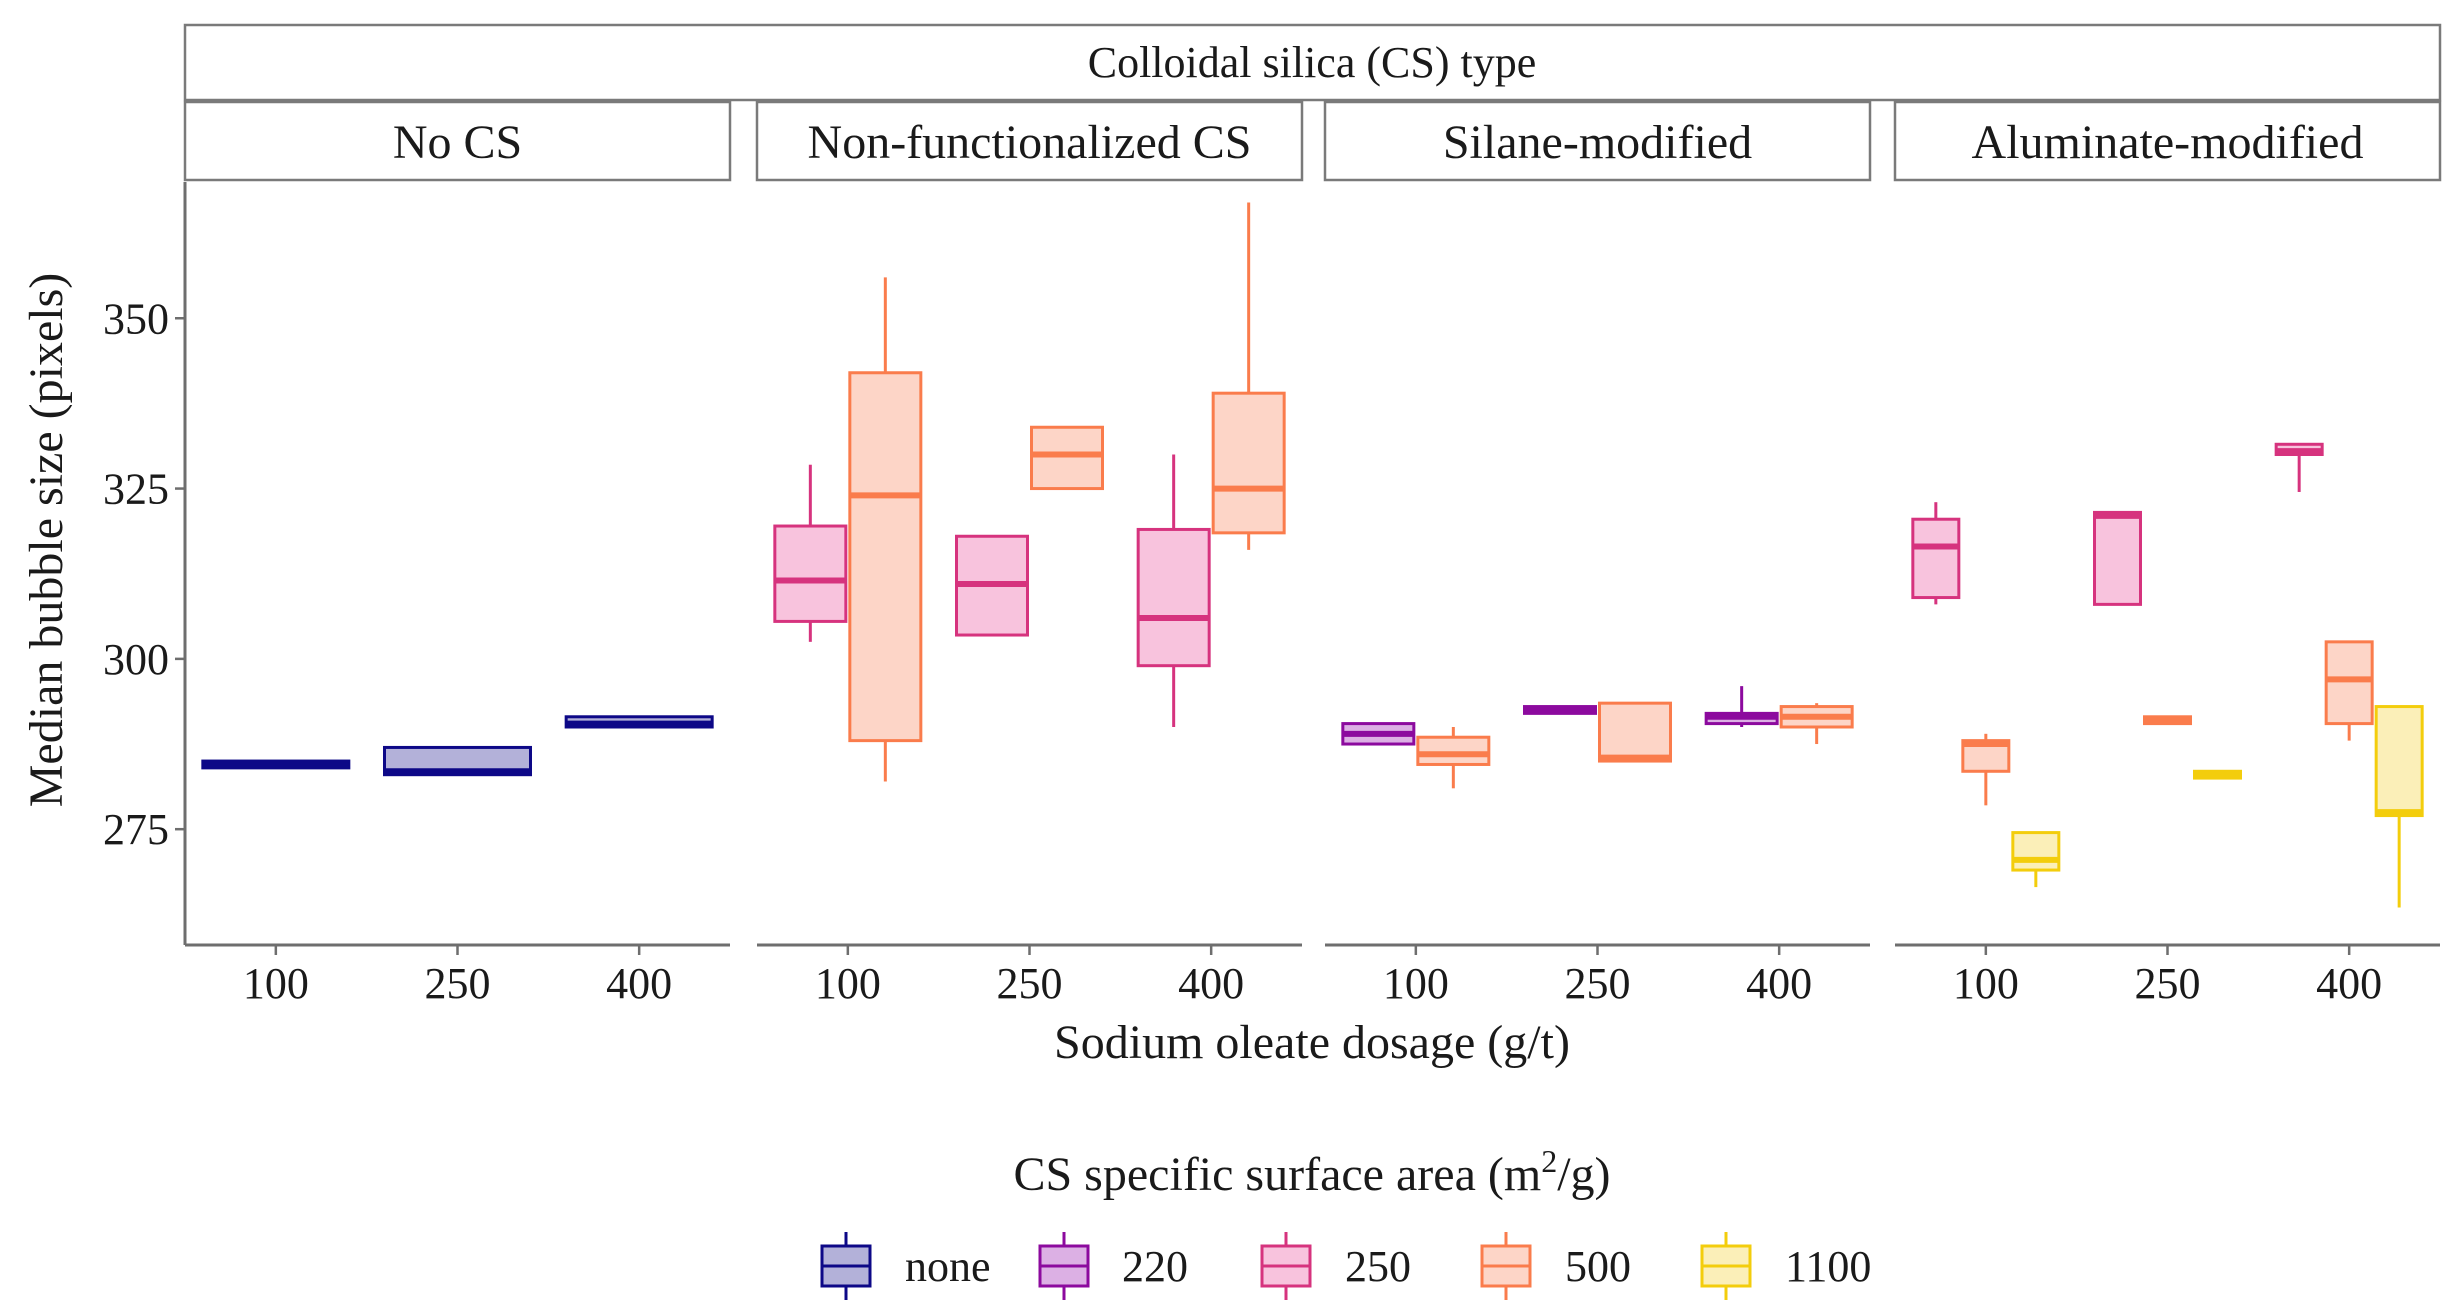 Image resolution: width=2462 pixels, height=1301 pixels. I want to click on title-strip, so click(1312, 62).